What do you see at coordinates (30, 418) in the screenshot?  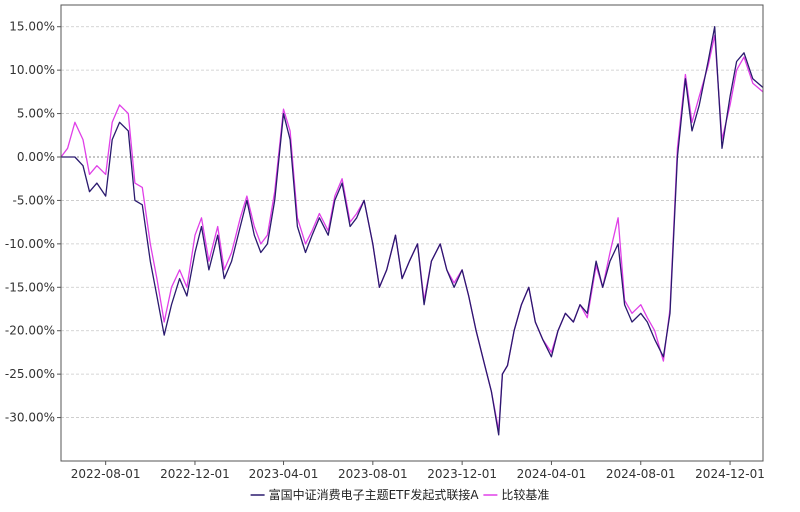 I see `y-tick-label: -30.00%` at bounding box center [30, 418].